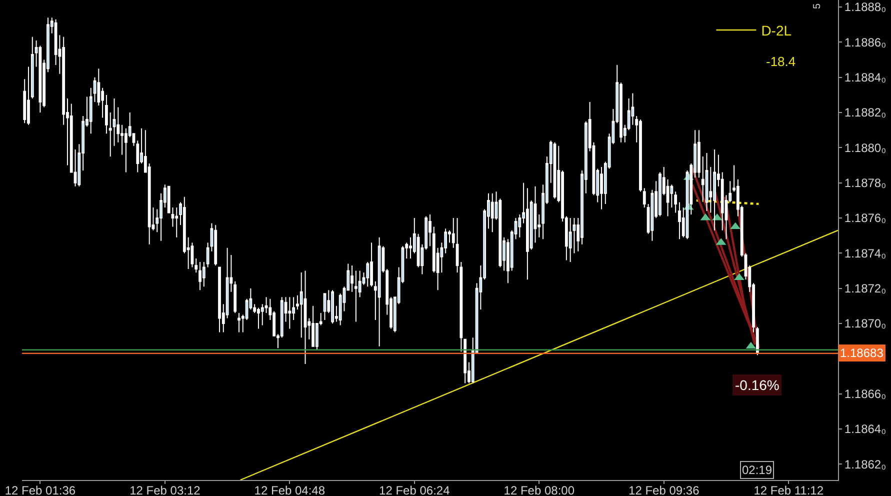 The height and width of the screenshot is (496, 891). I want to click on y-tick-label: 1.1874₀, so click(865, 253).